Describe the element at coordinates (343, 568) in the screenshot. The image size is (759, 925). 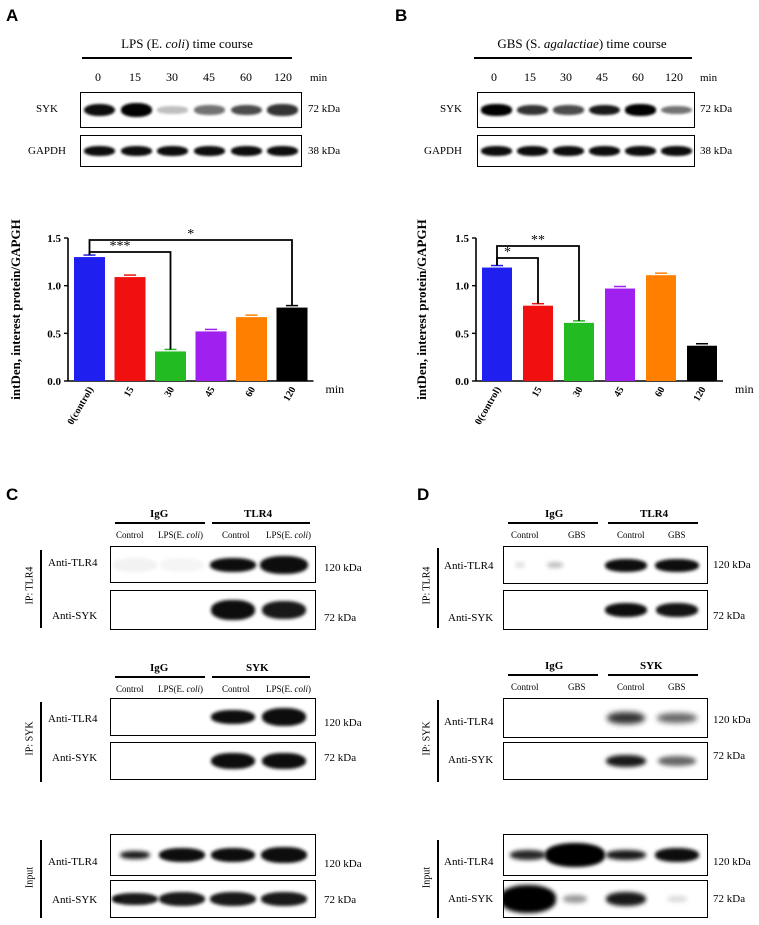
I see `c-tlr4-row1-kda: 120 kDa` at that location.